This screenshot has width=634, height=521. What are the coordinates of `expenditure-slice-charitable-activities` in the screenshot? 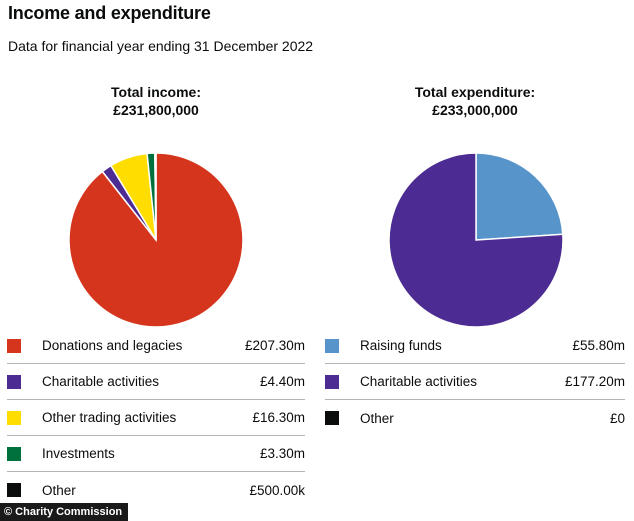 It's located at (476, 240).